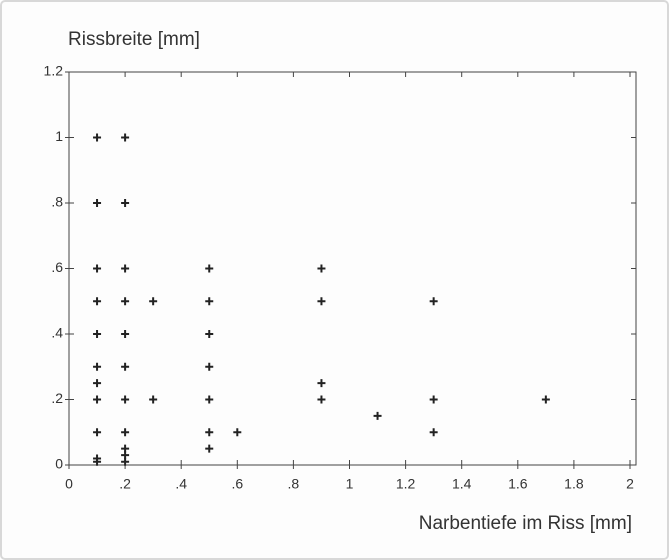  Describe the element at coordinates (630, 484) in the screenshot. I see `x-tick-label: 2` at that location.